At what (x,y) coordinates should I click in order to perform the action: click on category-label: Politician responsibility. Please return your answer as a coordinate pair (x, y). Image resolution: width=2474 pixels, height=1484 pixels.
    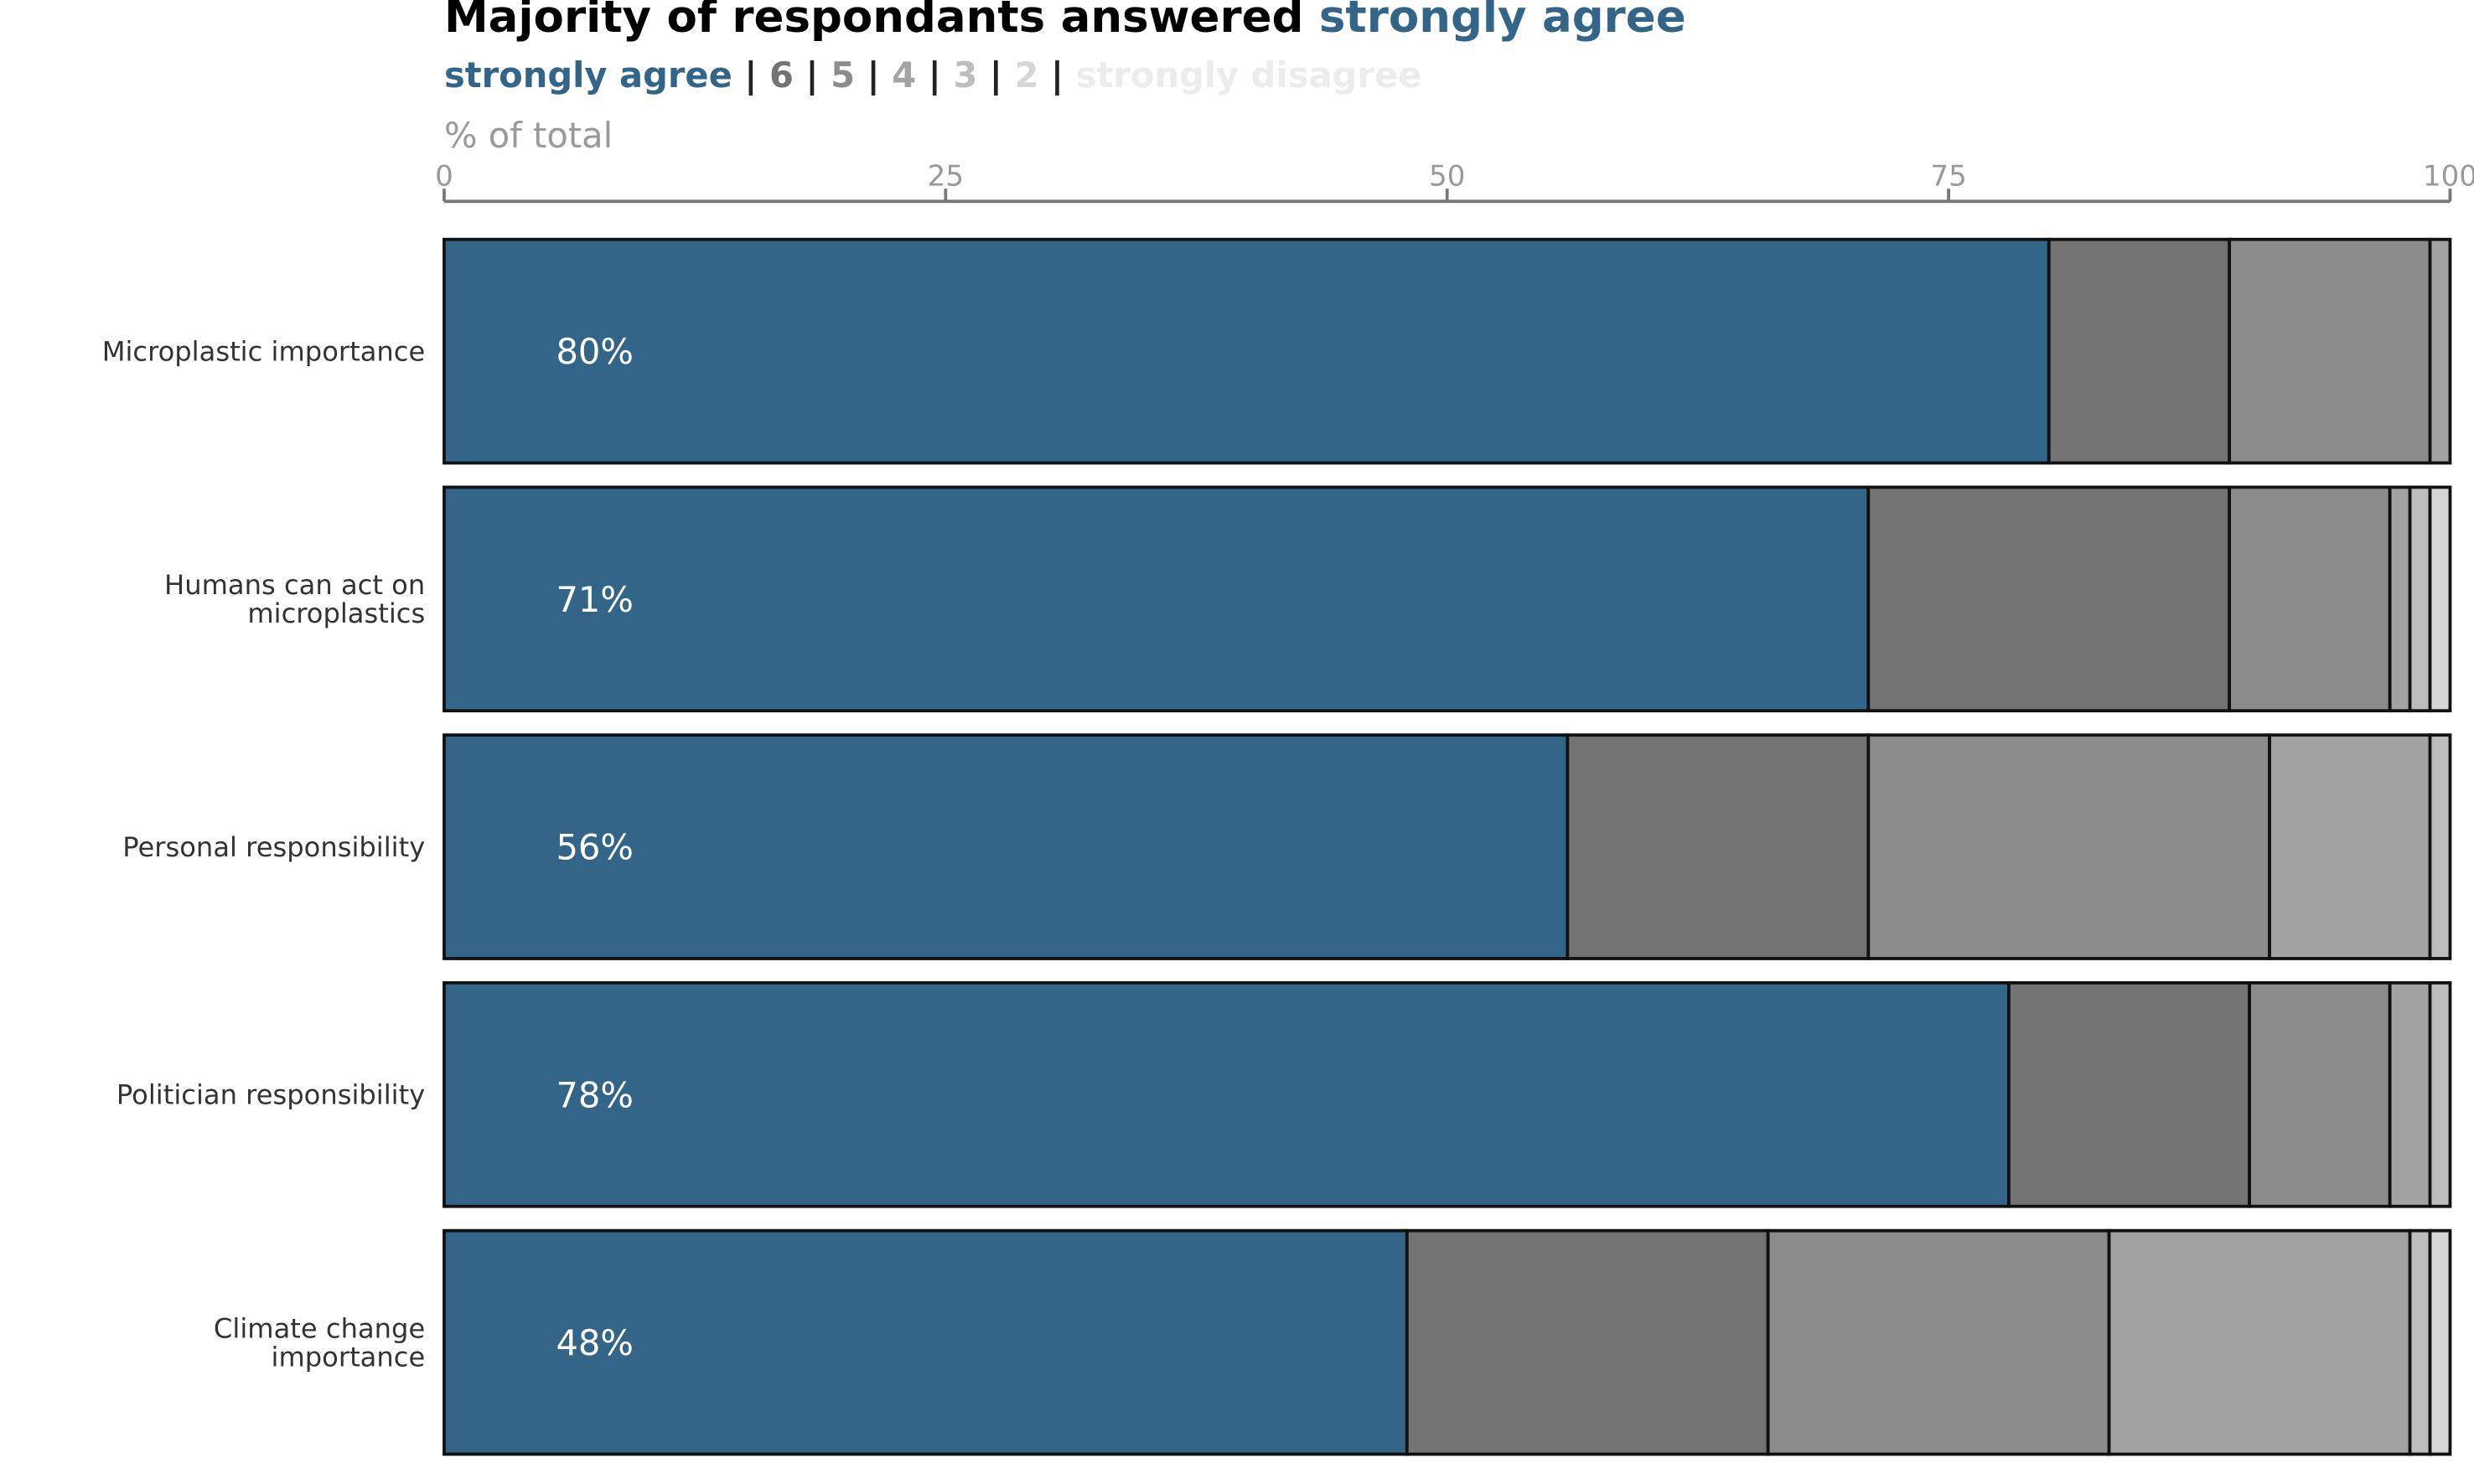
    Looking at the image, I should click on (270, 1095).